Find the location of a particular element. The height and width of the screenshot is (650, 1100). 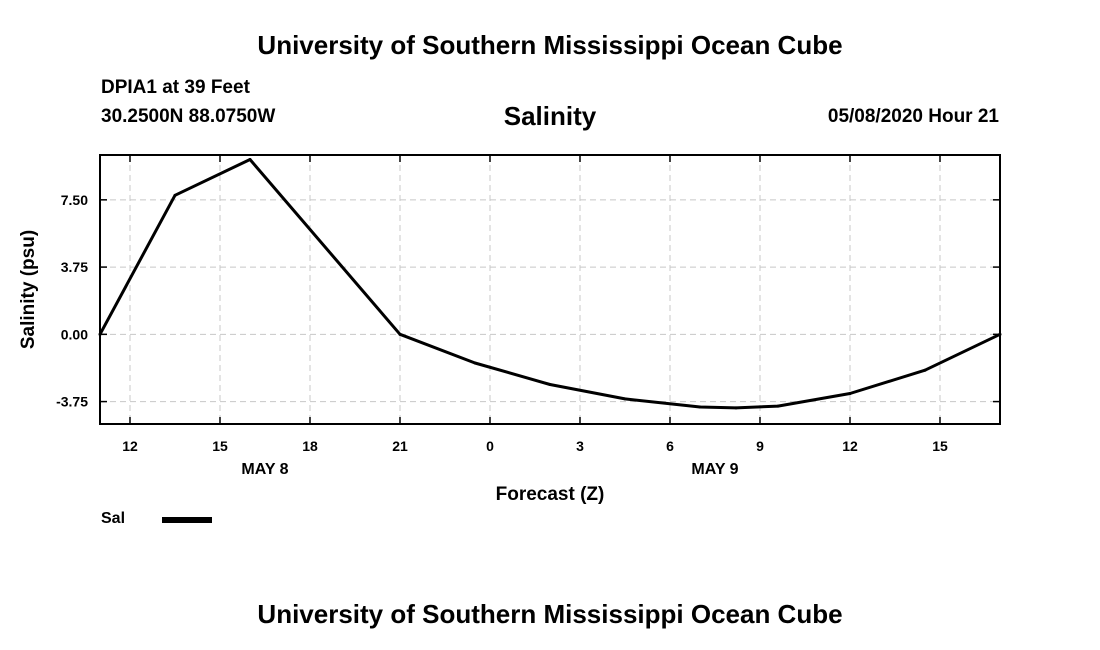

chart-title: Salinity is located at coordinates (550, 116).